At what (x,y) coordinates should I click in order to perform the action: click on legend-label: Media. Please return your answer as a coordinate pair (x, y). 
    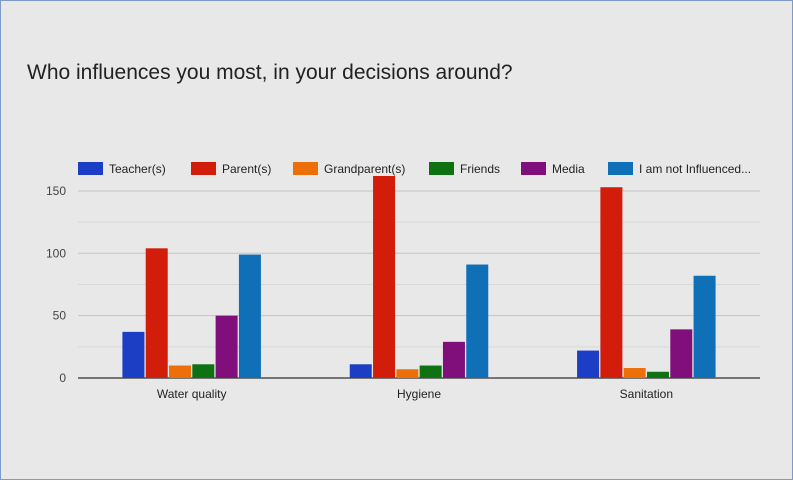
    Looking at the image, I should click on (568, 169).